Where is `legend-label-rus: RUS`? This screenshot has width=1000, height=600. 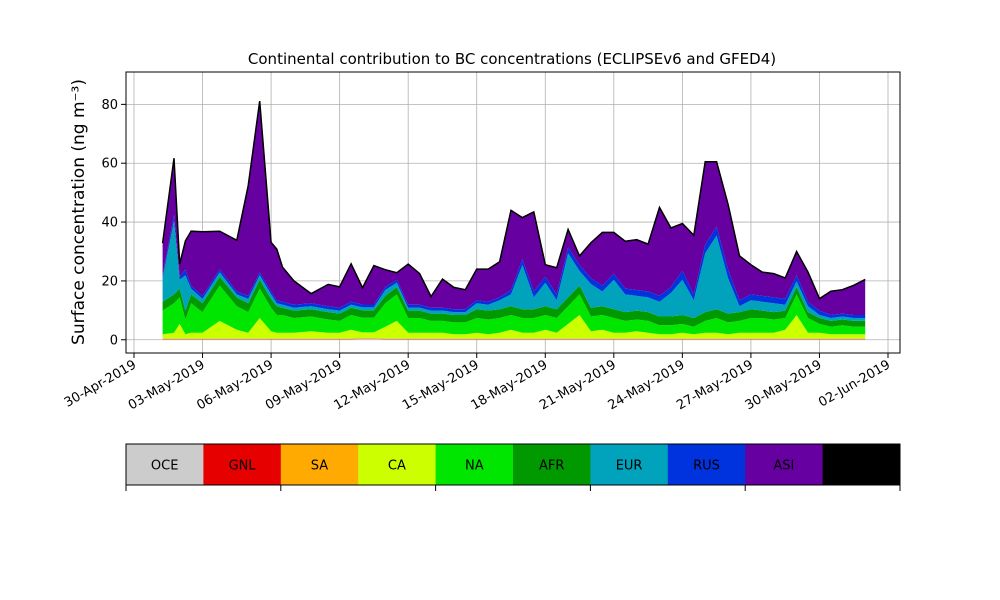 legend-label-rus: RUS is located at coordinates (706, 466).